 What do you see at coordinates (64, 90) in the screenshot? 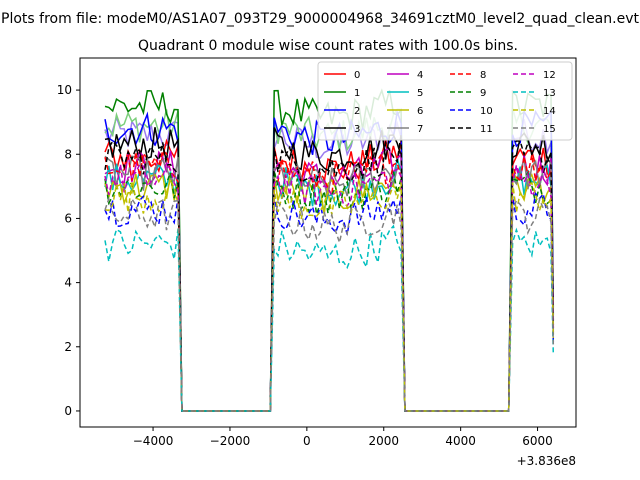
I see `y-tick-label: 10` at bounding box center [64, 90].